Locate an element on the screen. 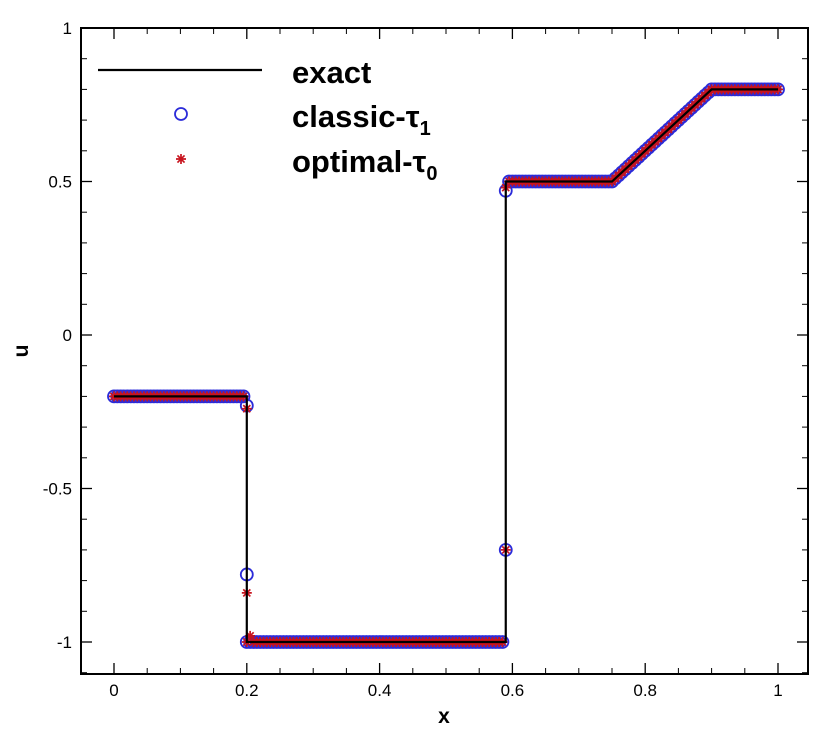 The image size is (830, 739). x-tick-label: 0 is located at coordinates (113, 690).